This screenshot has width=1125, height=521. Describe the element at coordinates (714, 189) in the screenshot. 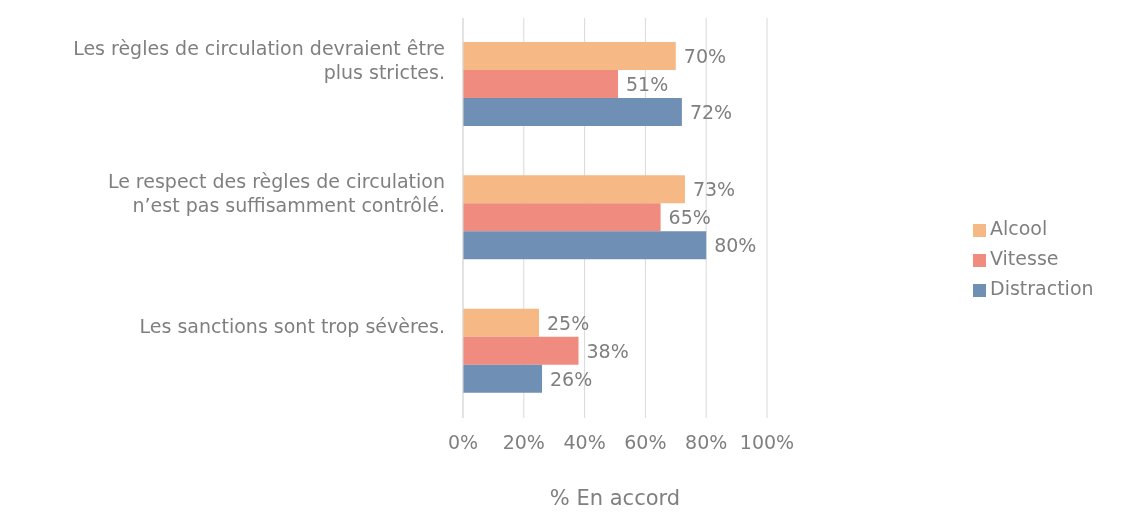

I see `data-label: 73%` at that location.